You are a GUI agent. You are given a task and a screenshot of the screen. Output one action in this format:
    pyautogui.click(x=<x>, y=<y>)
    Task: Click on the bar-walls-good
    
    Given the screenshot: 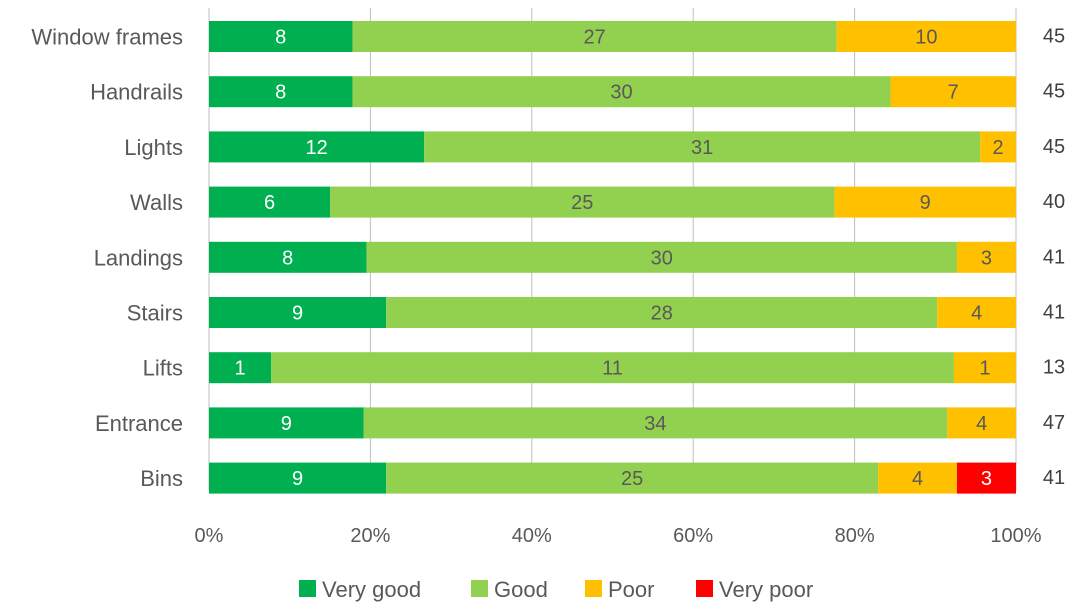 What is the action you would take?
    pyautogui.click(x=582, y=202)
    